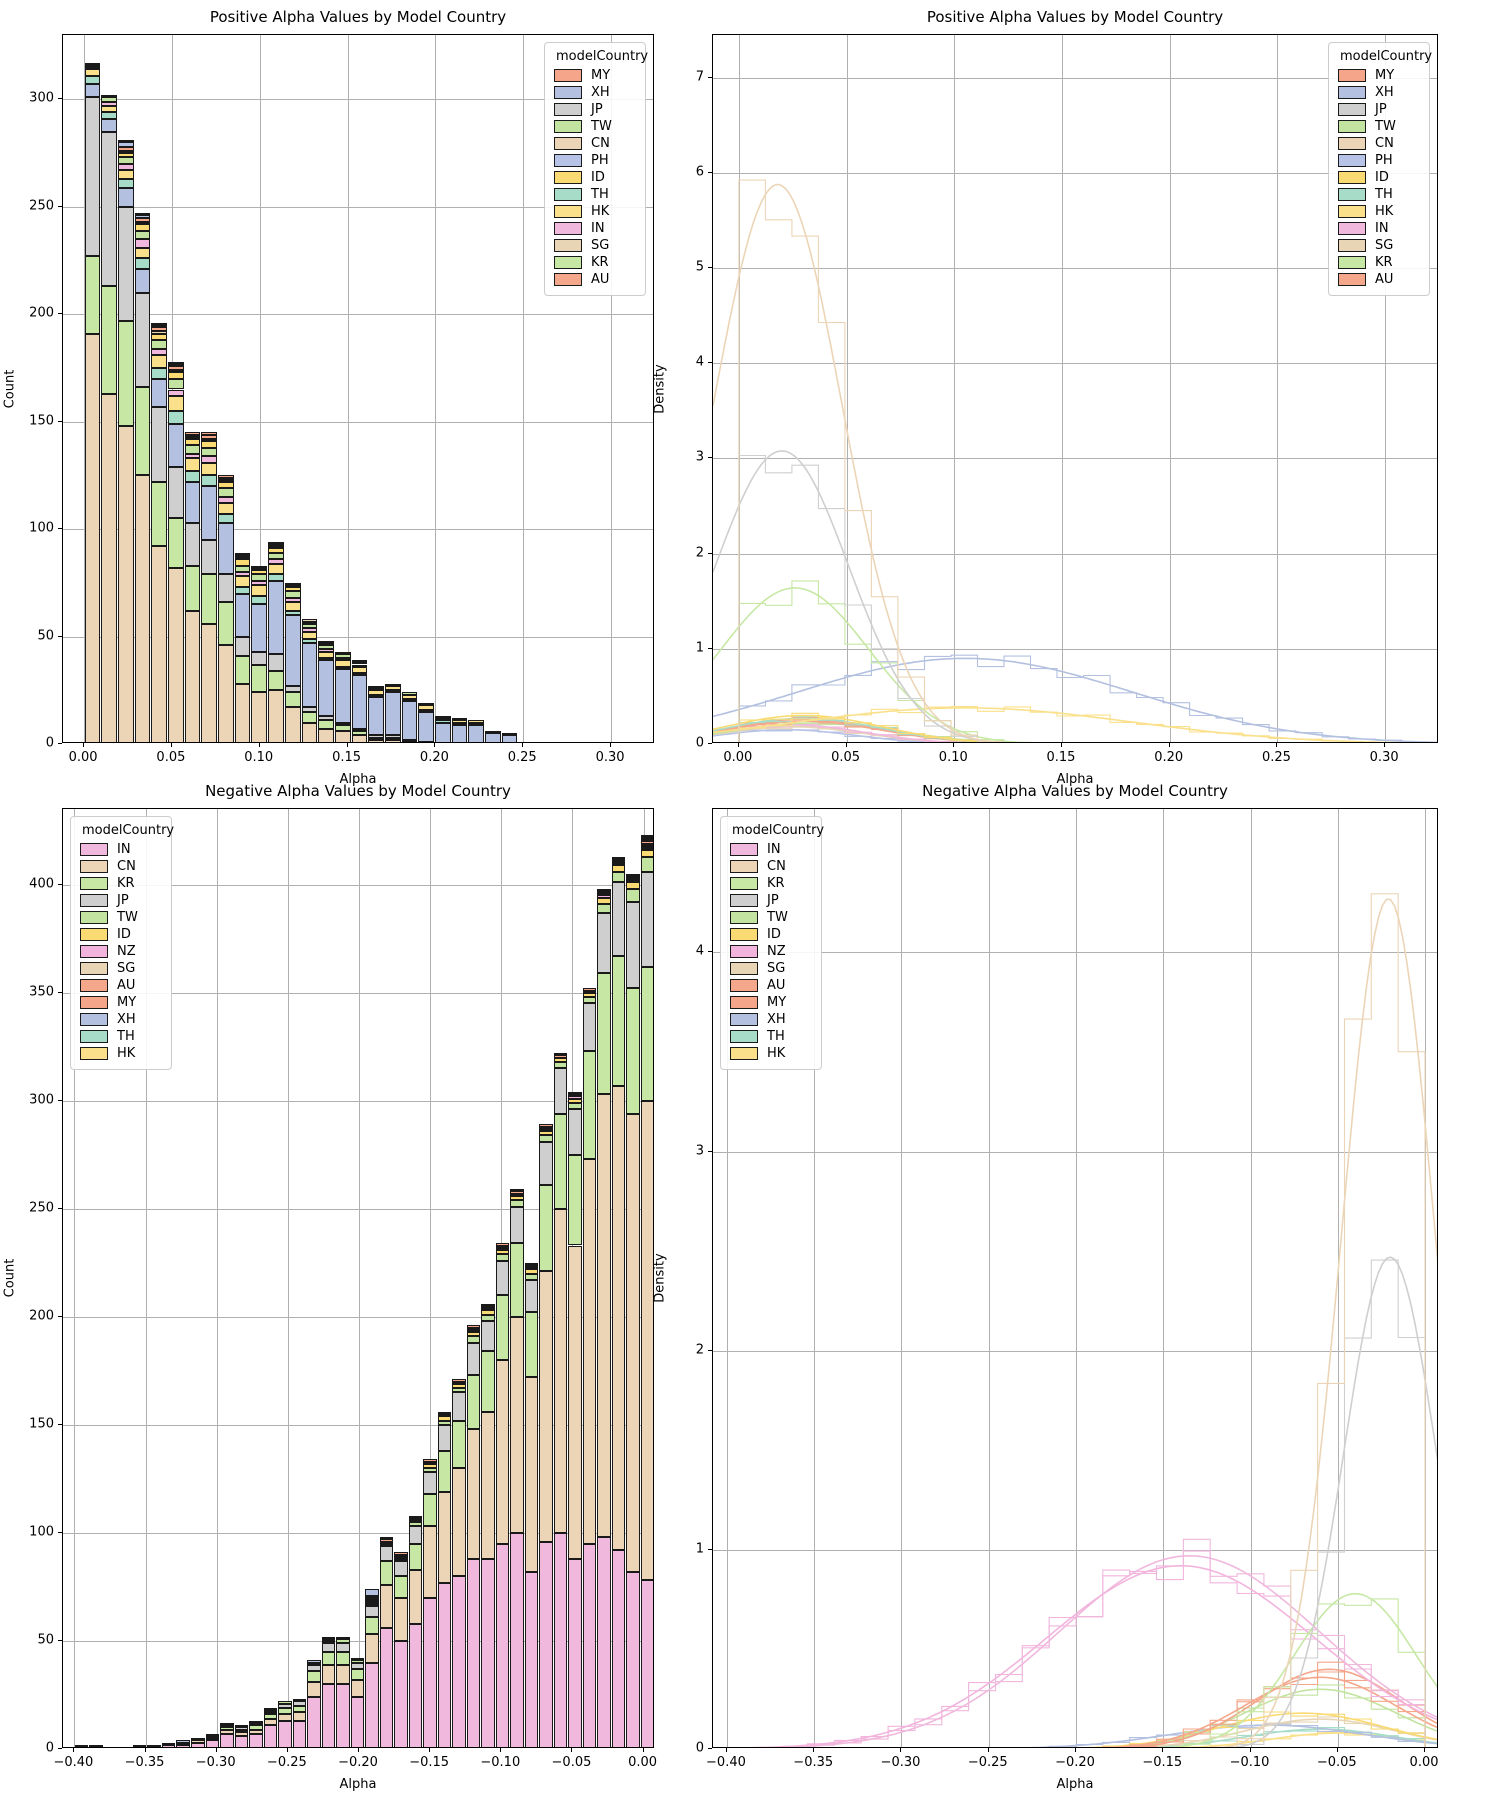 Image resolution: width=1500 pixels, height=1800 pixels. Describe the element at coordinates (744, 900) in the screenshot. I see `legend-swatch-JP` at that location.